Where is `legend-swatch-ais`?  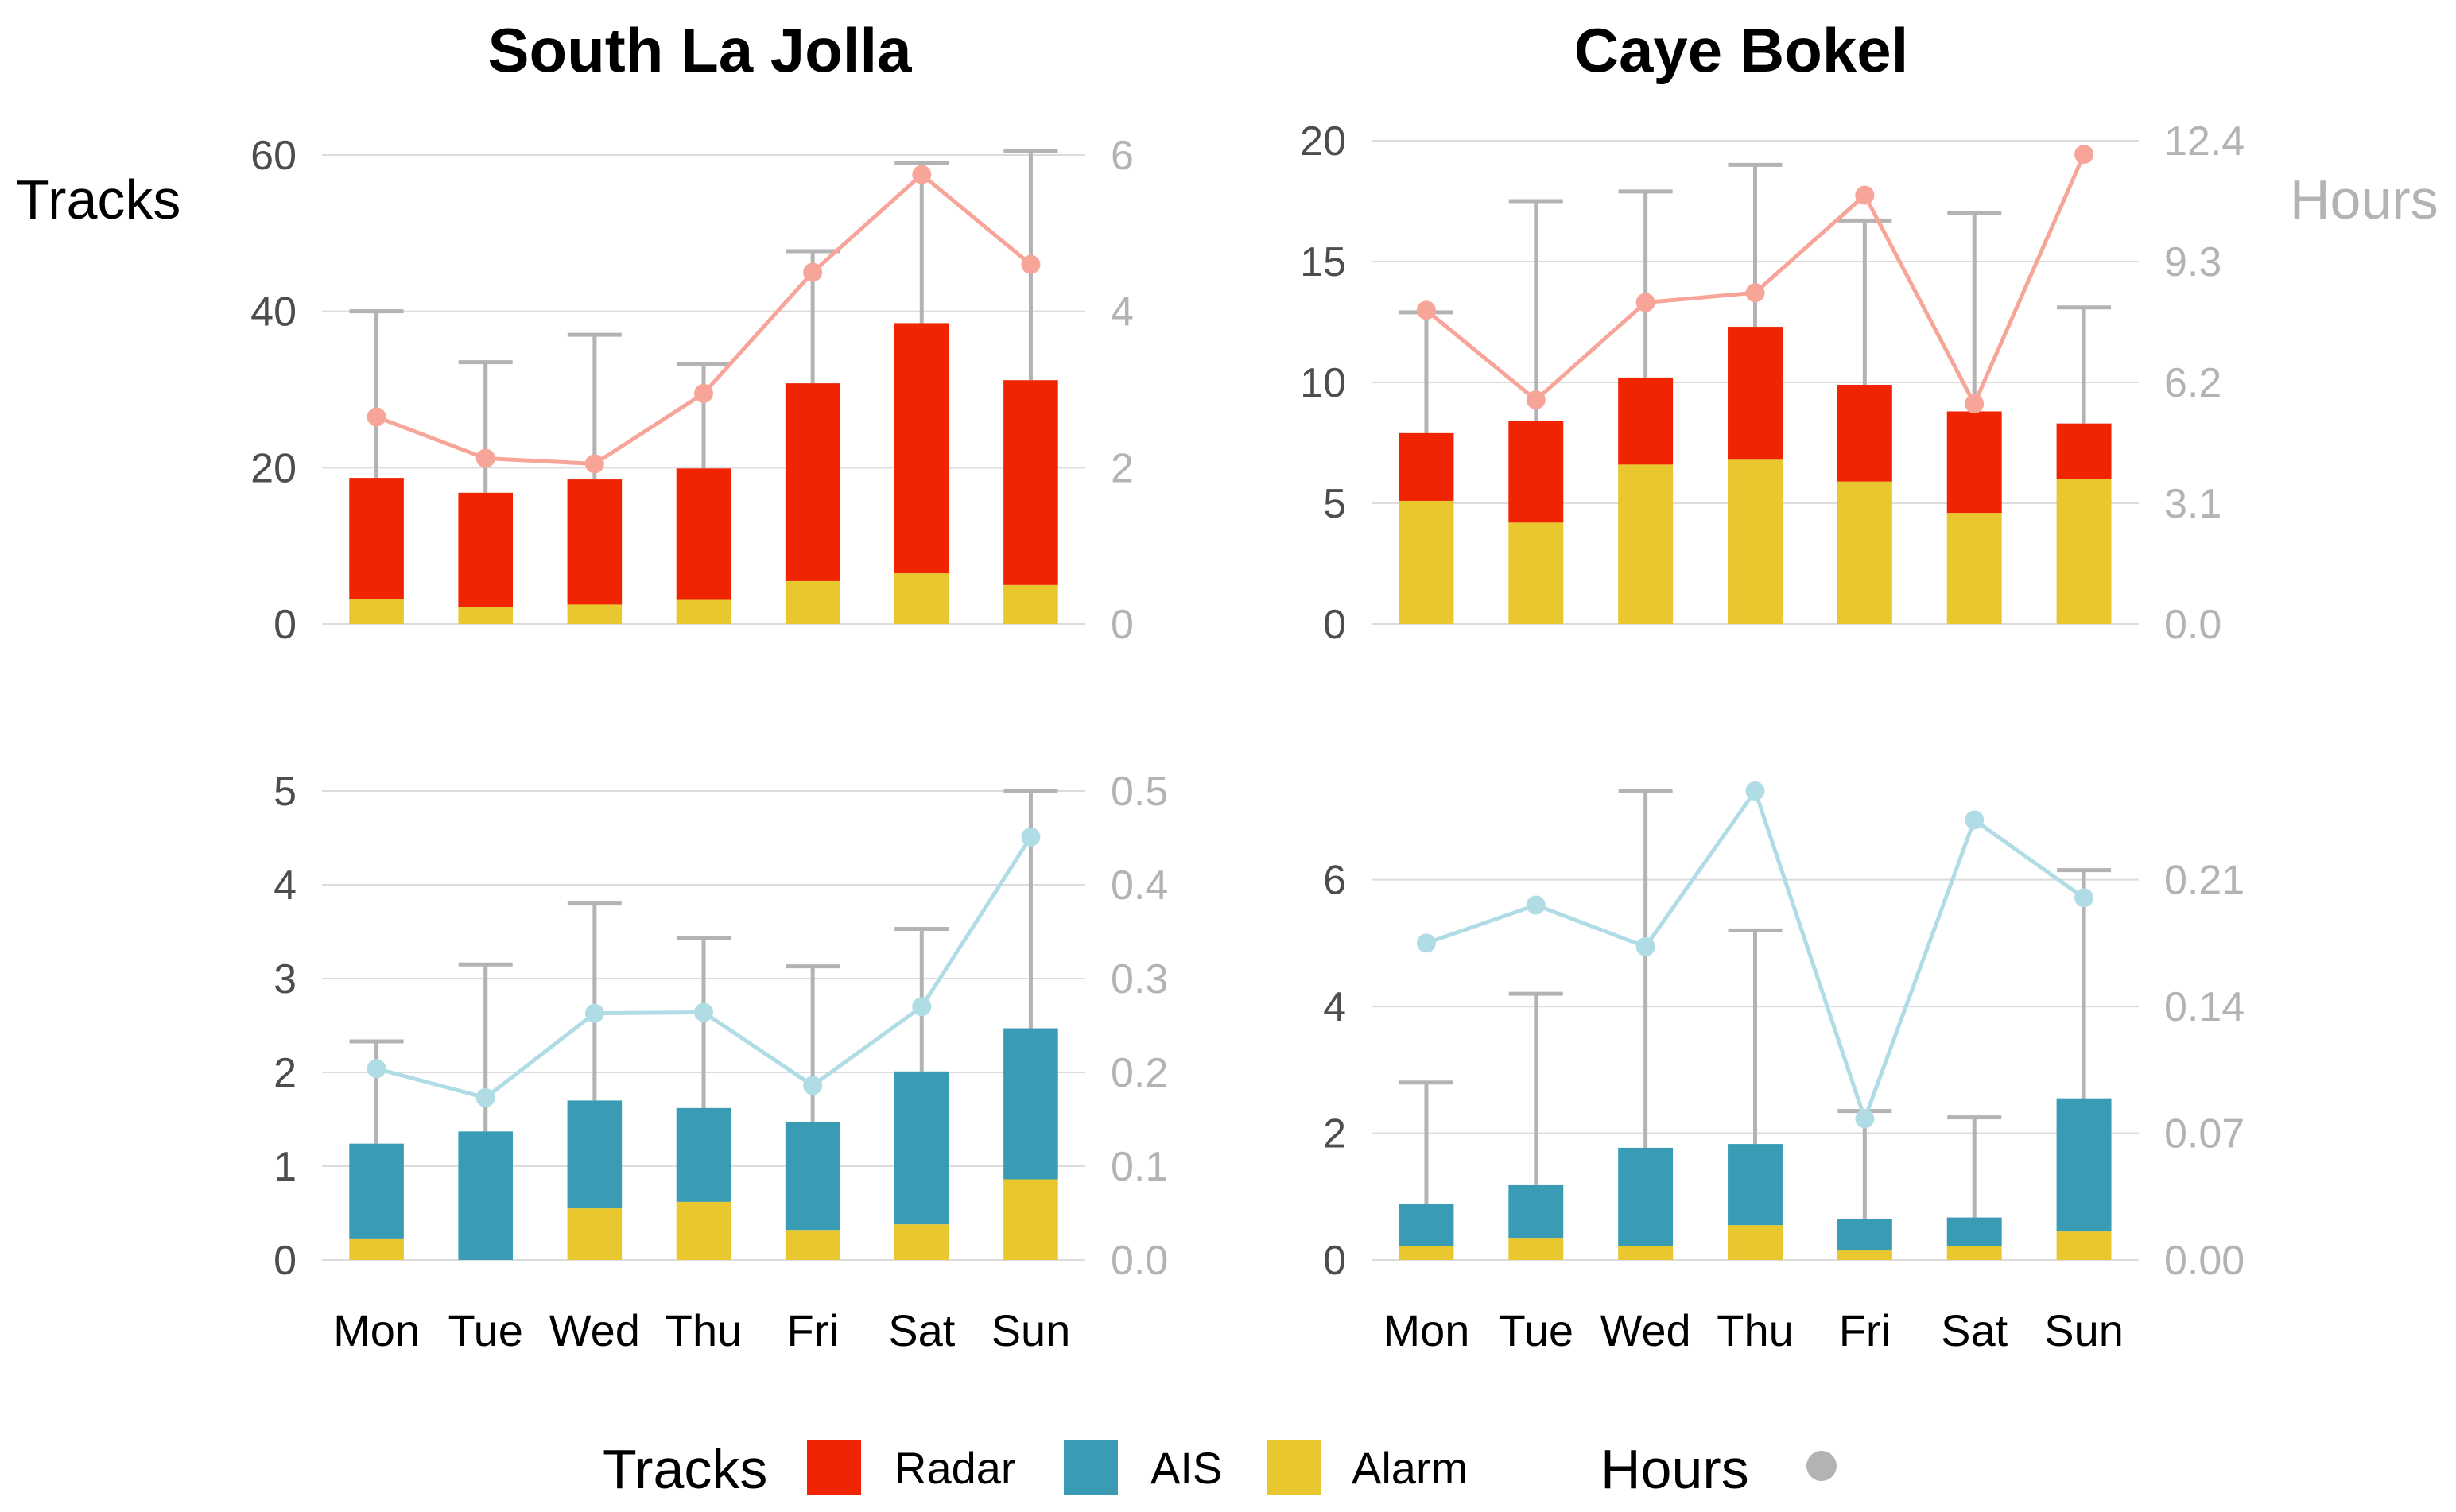 legend-swatch-ais is located at coordinates (1091, 1467).